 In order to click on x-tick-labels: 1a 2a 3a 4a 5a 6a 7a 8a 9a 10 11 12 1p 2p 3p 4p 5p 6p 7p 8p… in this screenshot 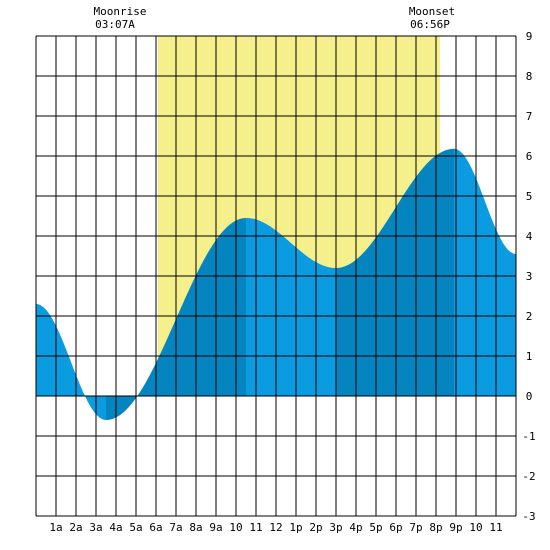, I will do `click(275, 527)`.